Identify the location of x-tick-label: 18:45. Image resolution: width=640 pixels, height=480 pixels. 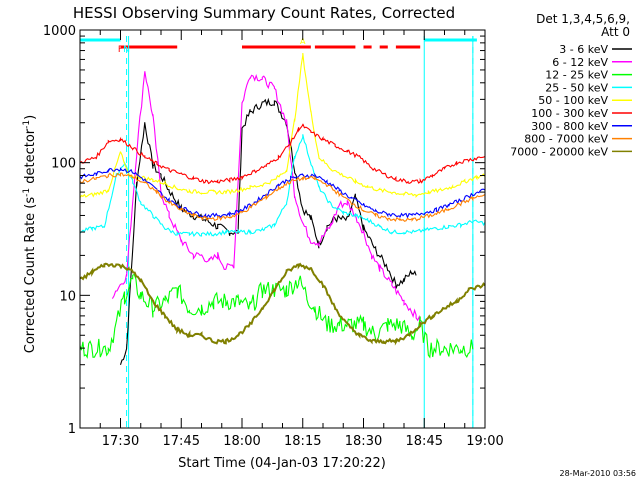
(424, 441).